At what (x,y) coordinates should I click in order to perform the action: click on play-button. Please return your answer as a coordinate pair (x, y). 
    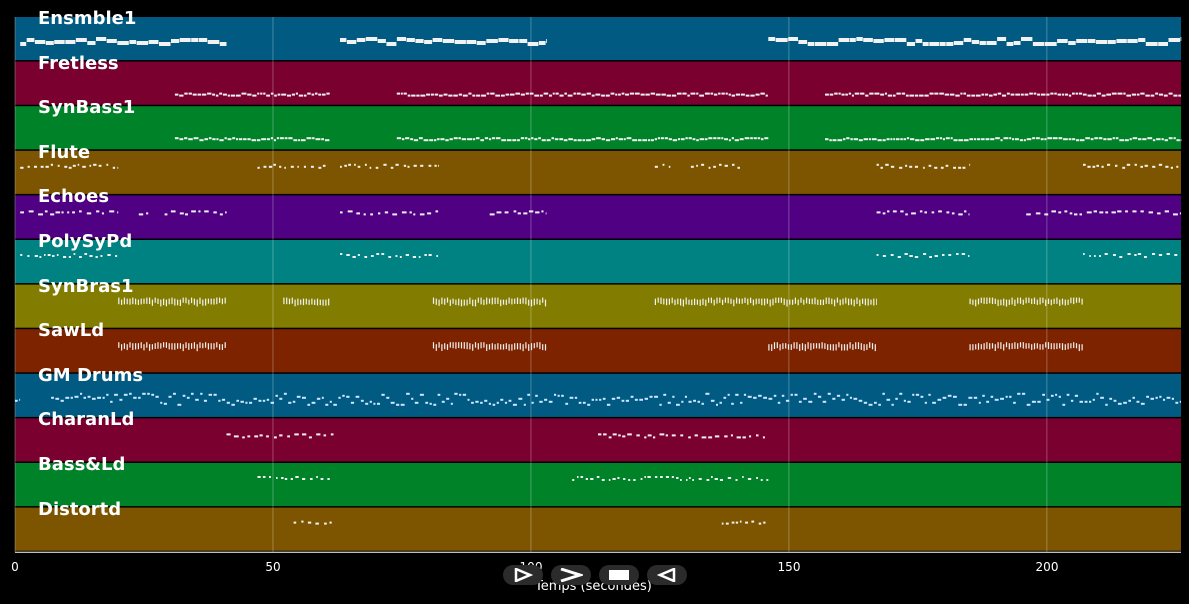
    Looking at the image, I should click on (523, 575).